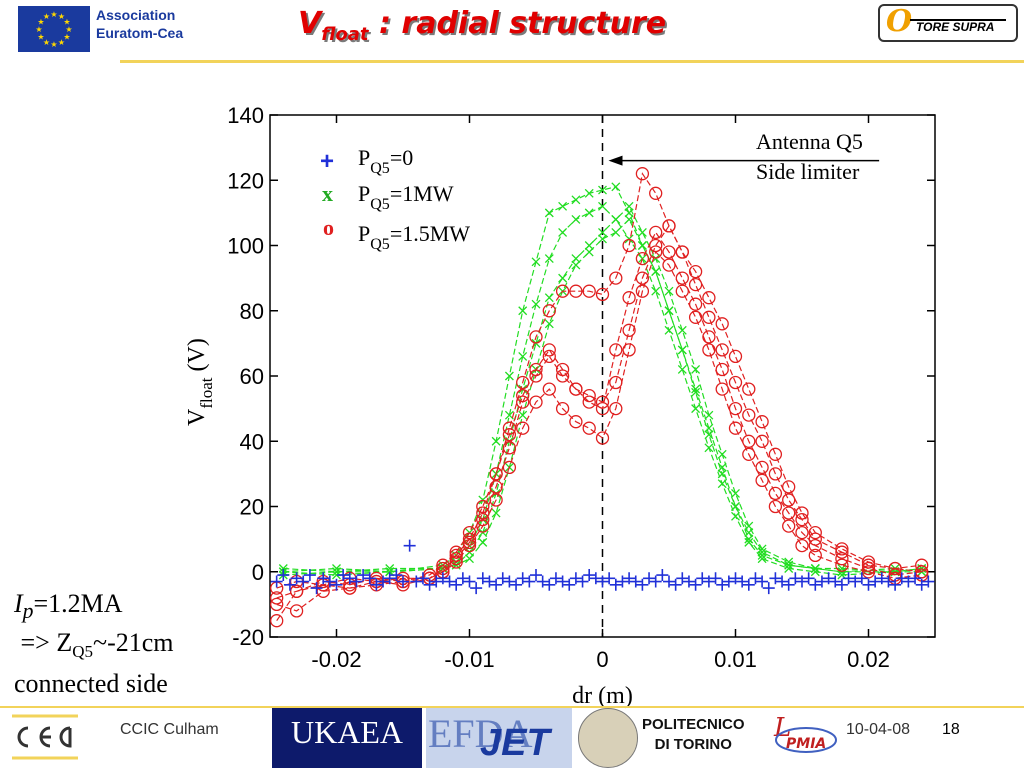 The height and width of the screenshot is (768, 1024). I want to click on connected-side-line: connected side, so click(91, 684).